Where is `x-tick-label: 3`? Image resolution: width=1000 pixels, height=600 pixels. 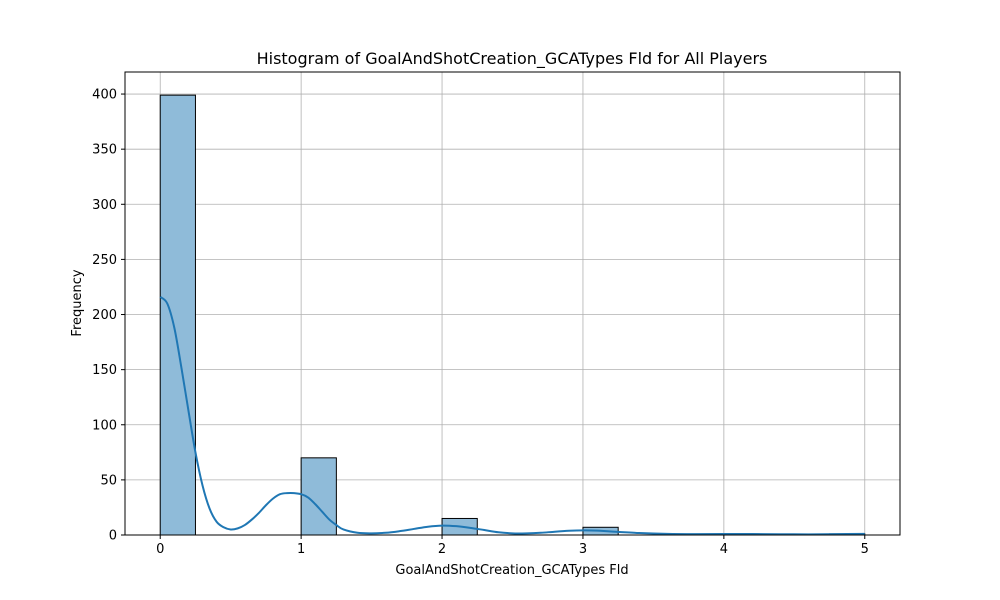
x-tick-label: 3 is located at coordinates (583, 549).